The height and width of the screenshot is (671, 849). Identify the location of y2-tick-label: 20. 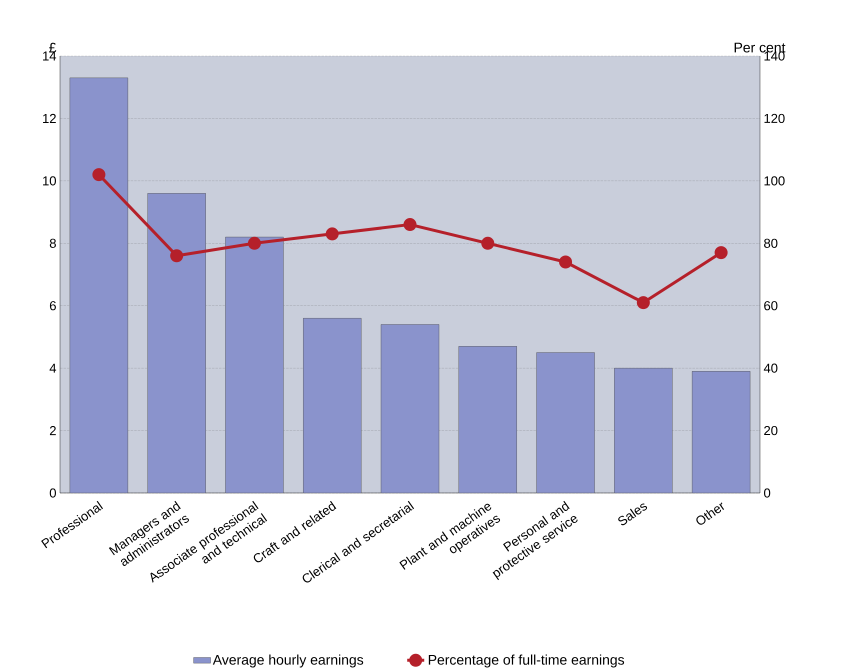
(771, 431).